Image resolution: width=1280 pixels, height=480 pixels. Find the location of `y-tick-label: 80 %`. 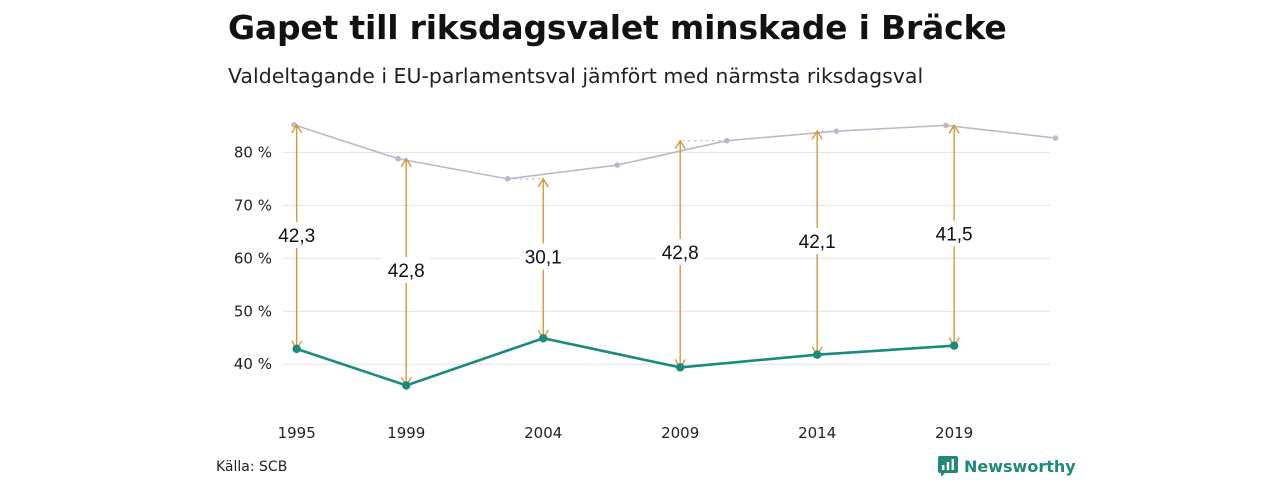

y-tick-label: 80 % is located at coordinates (253, 152).